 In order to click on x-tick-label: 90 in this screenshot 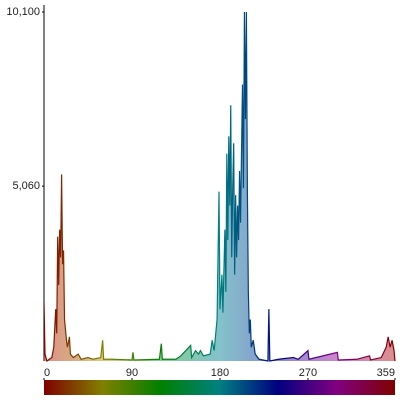, I will do `click(132, 373)`.